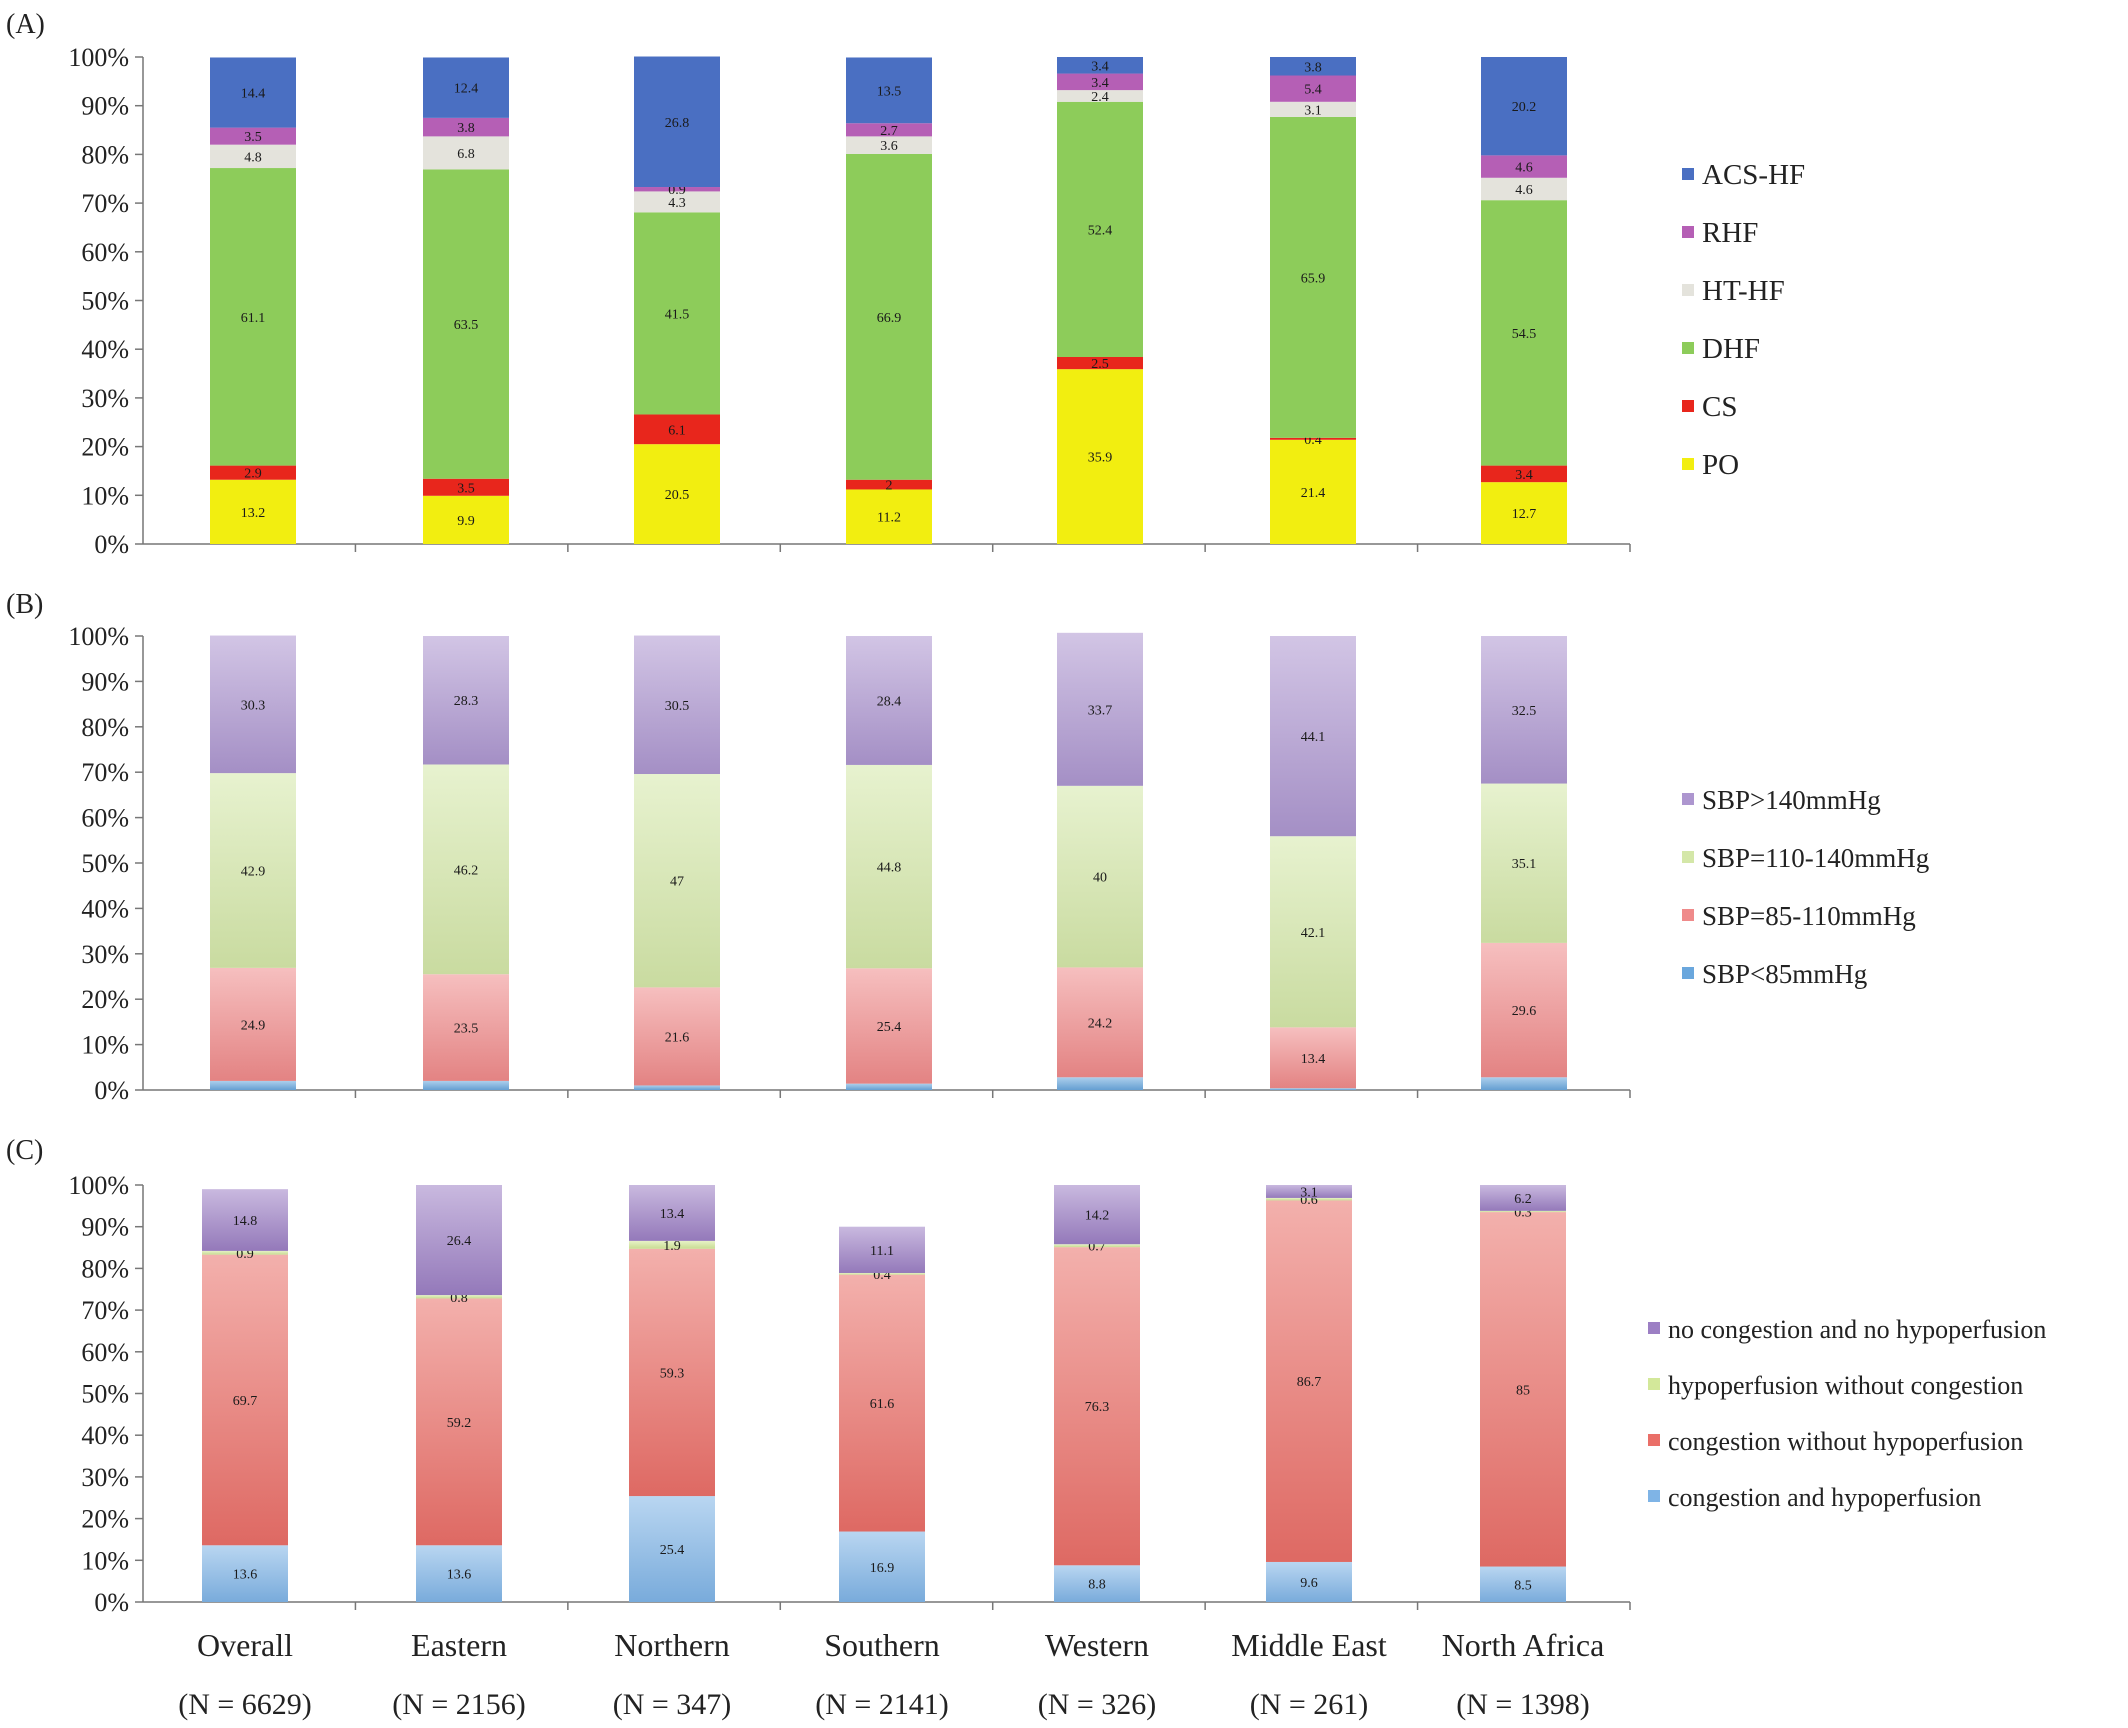 The image size is (2128, 1728). I want to click on data-label: 63.5, so click(466, 325).